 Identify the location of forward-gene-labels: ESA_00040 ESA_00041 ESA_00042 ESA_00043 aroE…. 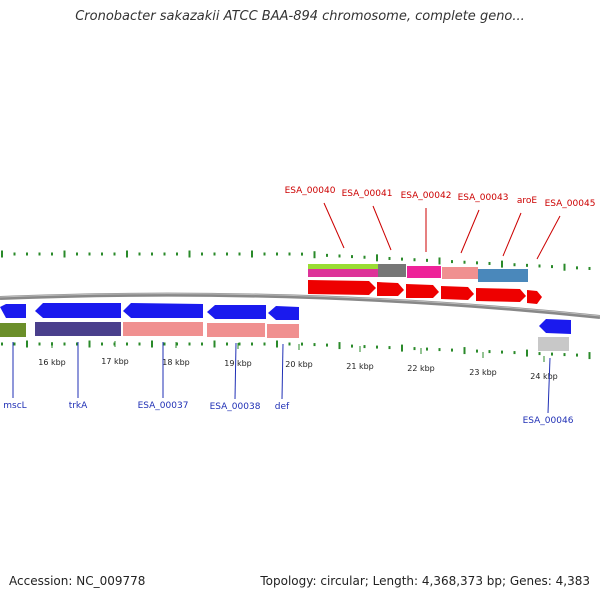
(440, 223).